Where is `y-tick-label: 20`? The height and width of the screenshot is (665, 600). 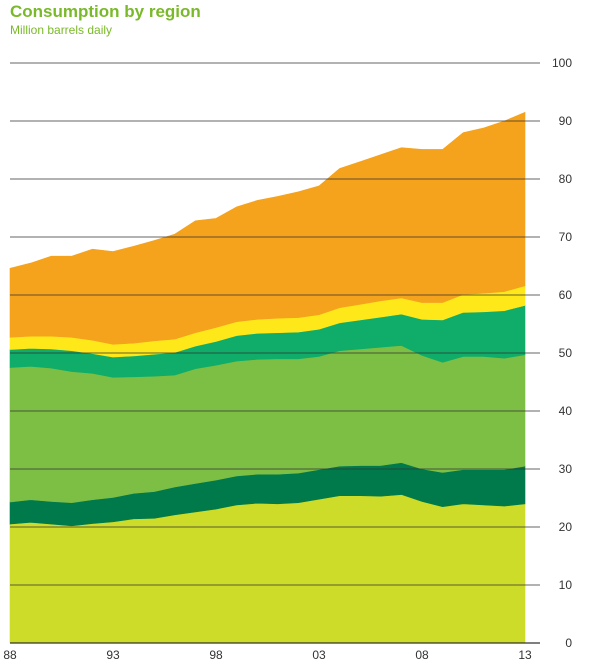 y-tick-label: 20 is located at coordinates (566, 527).